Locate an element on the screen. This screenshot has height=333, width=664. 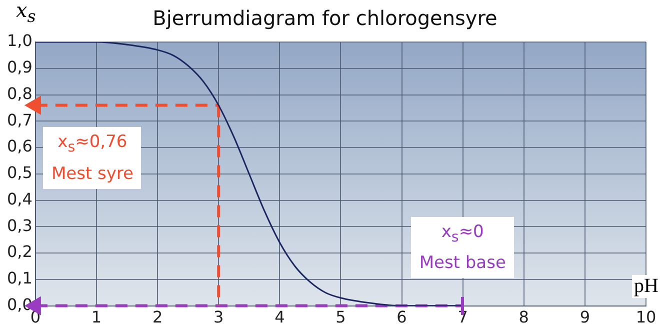
y-tick-label: 0,4 is located at coordinates (19, 198).